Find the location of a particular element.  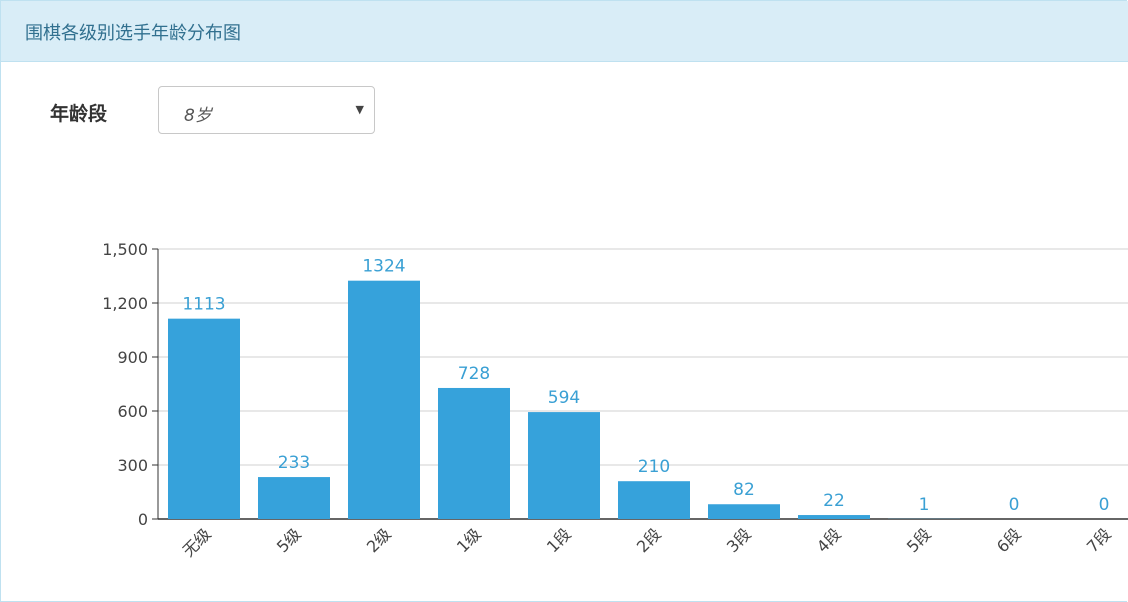

x-tick-label: 无级 is located at coordinates (197, 542).